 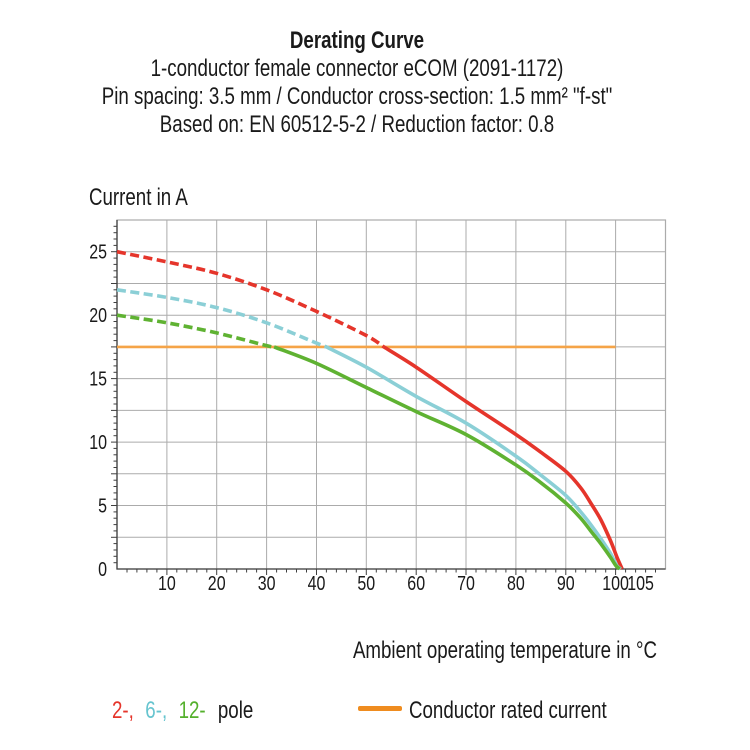 What do you see at coordinates (357, 40) in the screenshot?
I see `chart-title: Derating Curve` at bounding box center [357, 40].